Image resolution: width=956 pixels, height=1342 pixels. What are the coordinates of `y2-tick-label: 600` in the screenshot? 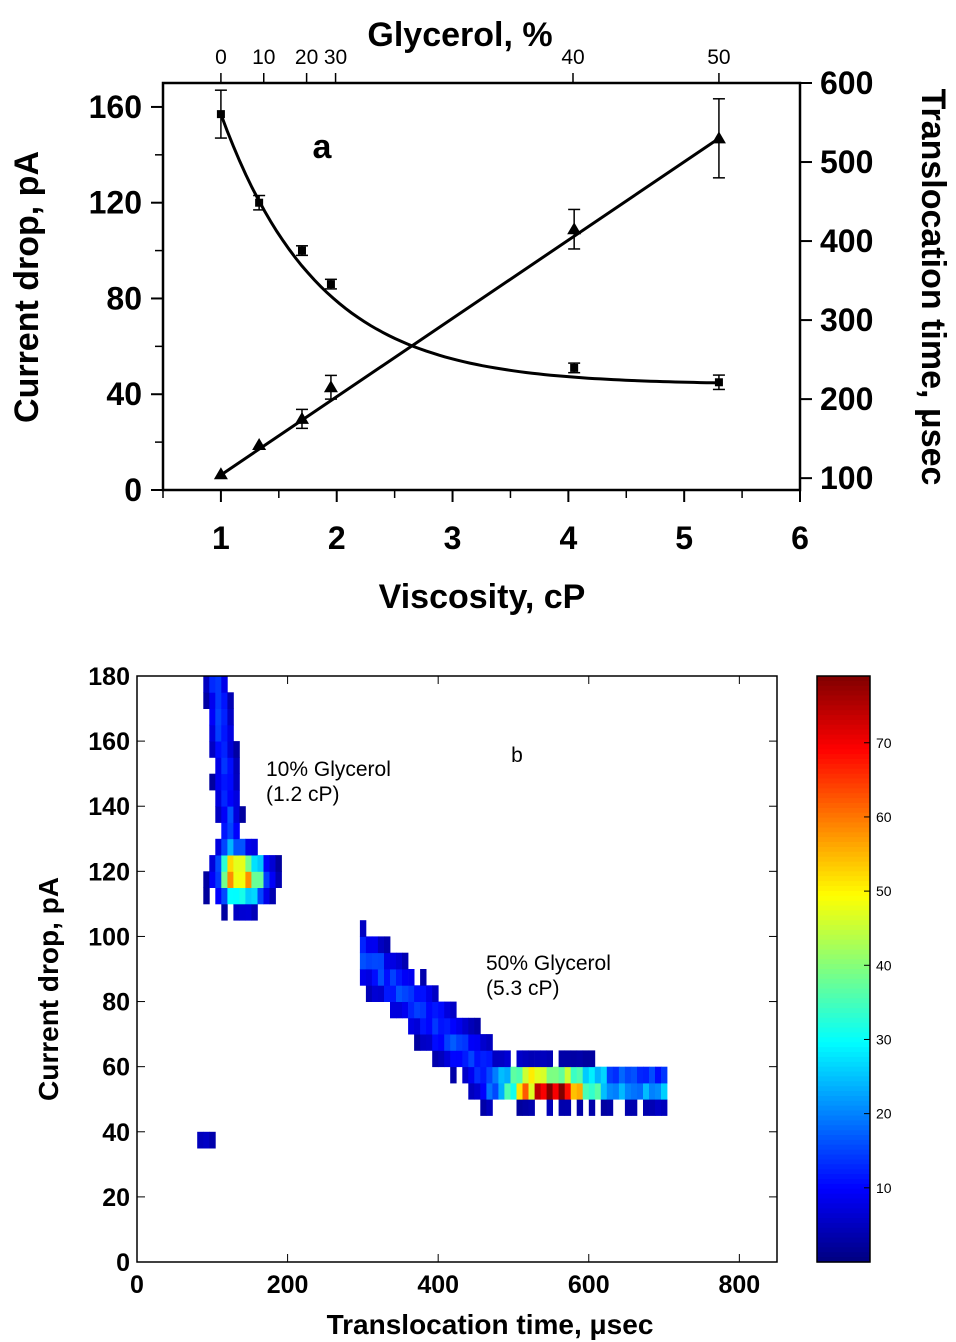 It's located at (846, 83).